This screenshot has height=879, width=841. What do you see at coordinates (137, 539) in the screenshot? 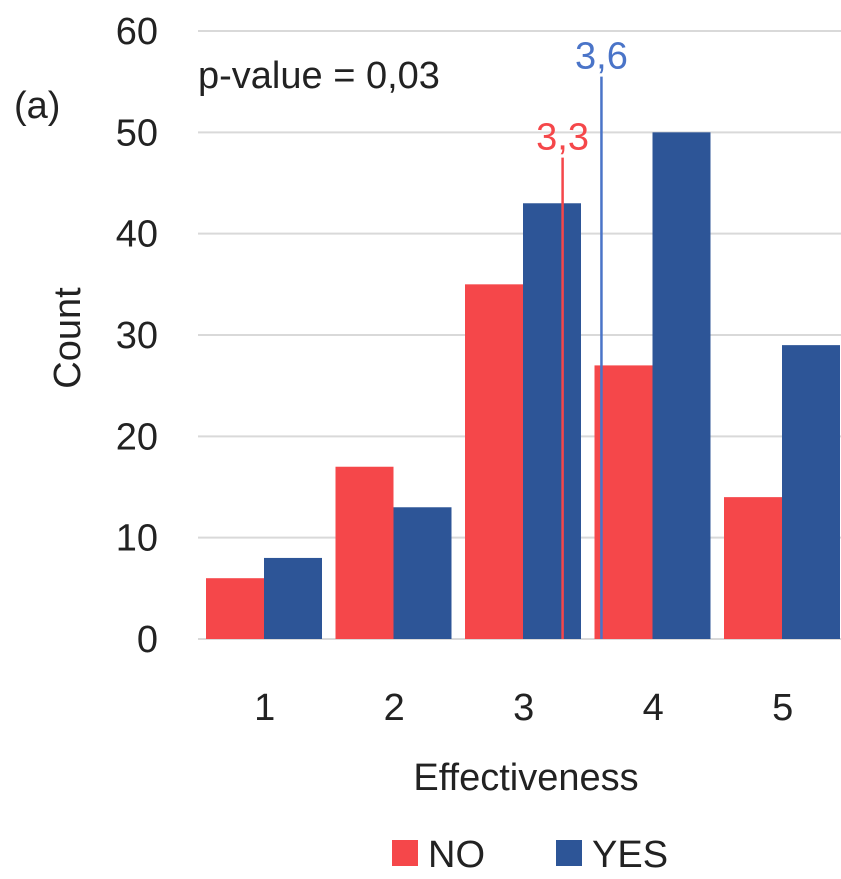
I see `y-tick-label: 10` at bounding box center [137, 539].